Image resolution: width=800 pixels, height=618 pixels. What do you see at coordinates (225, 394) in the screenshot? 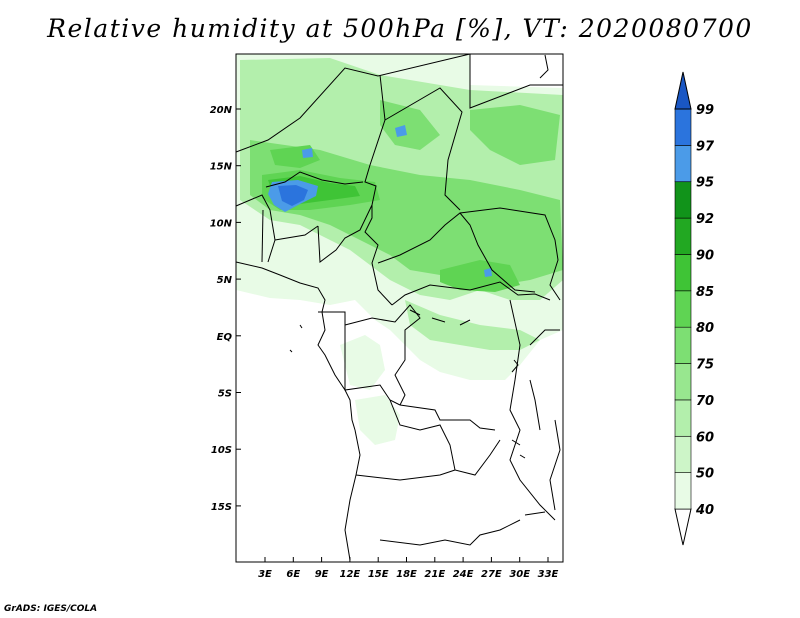
I see `lat-label: 5S` at bounding box center [225, 394].